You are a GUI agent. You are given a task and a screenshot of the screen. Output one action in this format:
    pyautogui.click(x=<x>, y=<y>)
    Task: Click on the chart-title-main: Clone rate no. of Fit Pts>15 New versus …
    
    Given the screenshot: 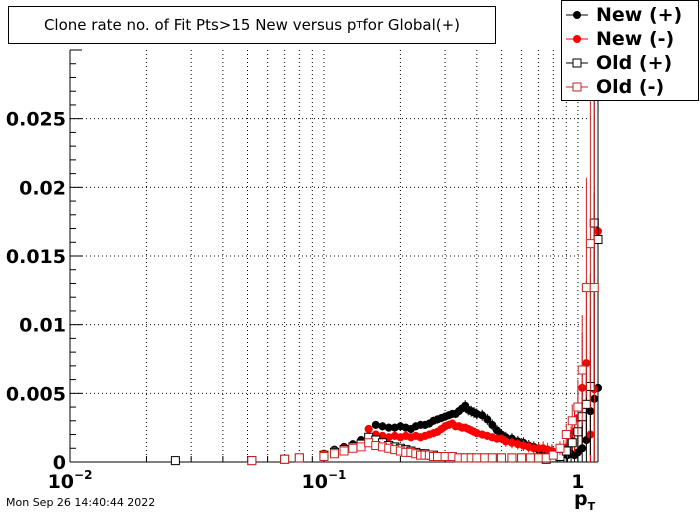 What is the action you would take?
    pyautogui.click(x=200, y=25)
    